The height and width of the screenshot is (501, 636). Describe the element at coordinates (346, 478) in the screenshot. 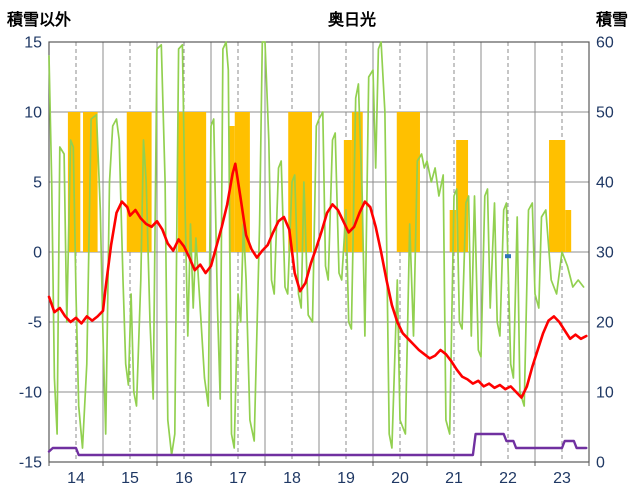

I see `x-axis-day-label: 19` at that location.